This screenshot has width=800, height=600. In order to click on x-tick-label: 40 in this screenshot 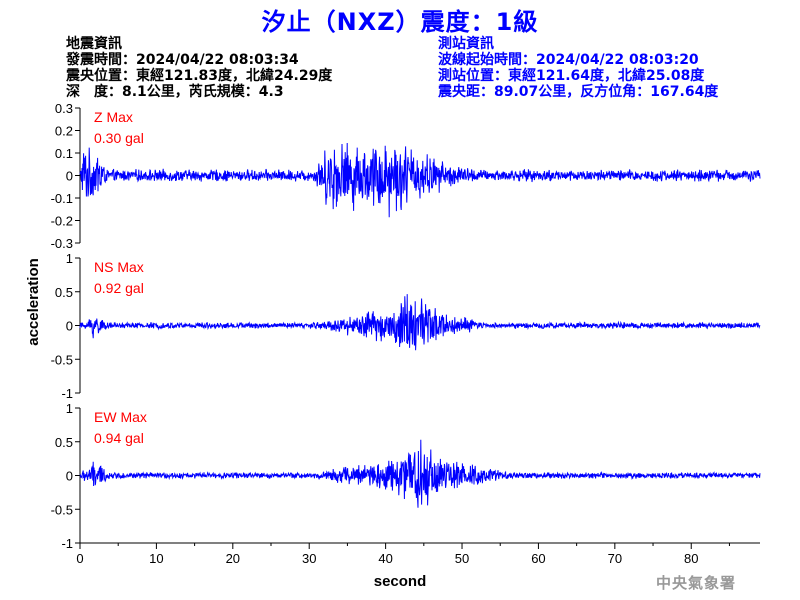, I will do `click(385, 558)`.